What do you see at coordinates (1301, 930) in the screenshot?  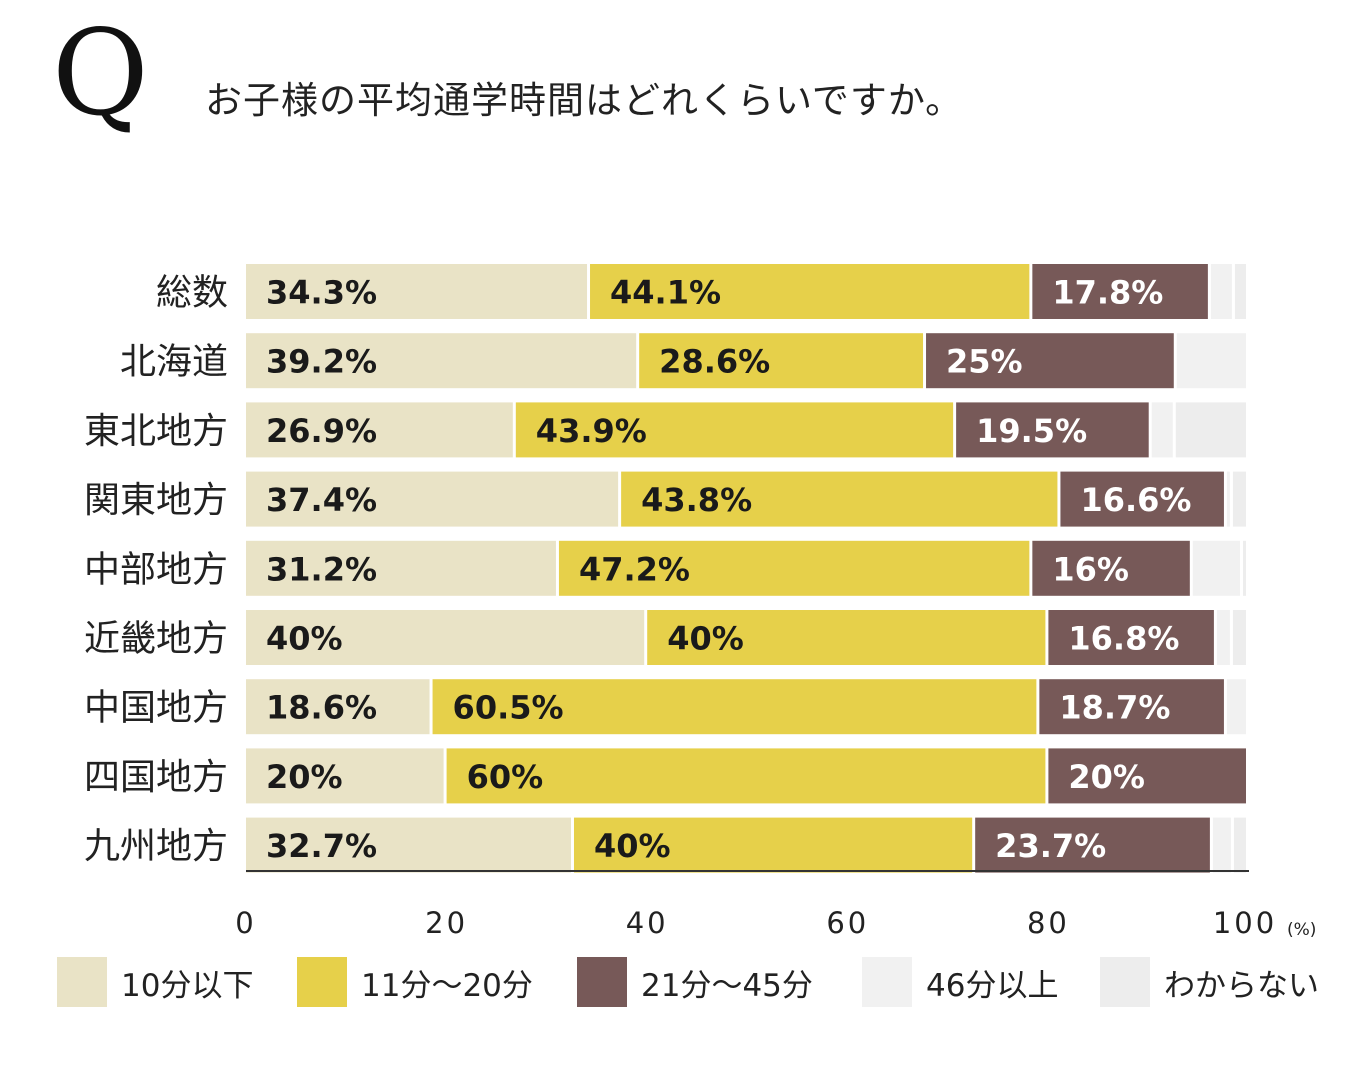 I see `x-unit-label: (%)` at bounding box center [1301, 930].